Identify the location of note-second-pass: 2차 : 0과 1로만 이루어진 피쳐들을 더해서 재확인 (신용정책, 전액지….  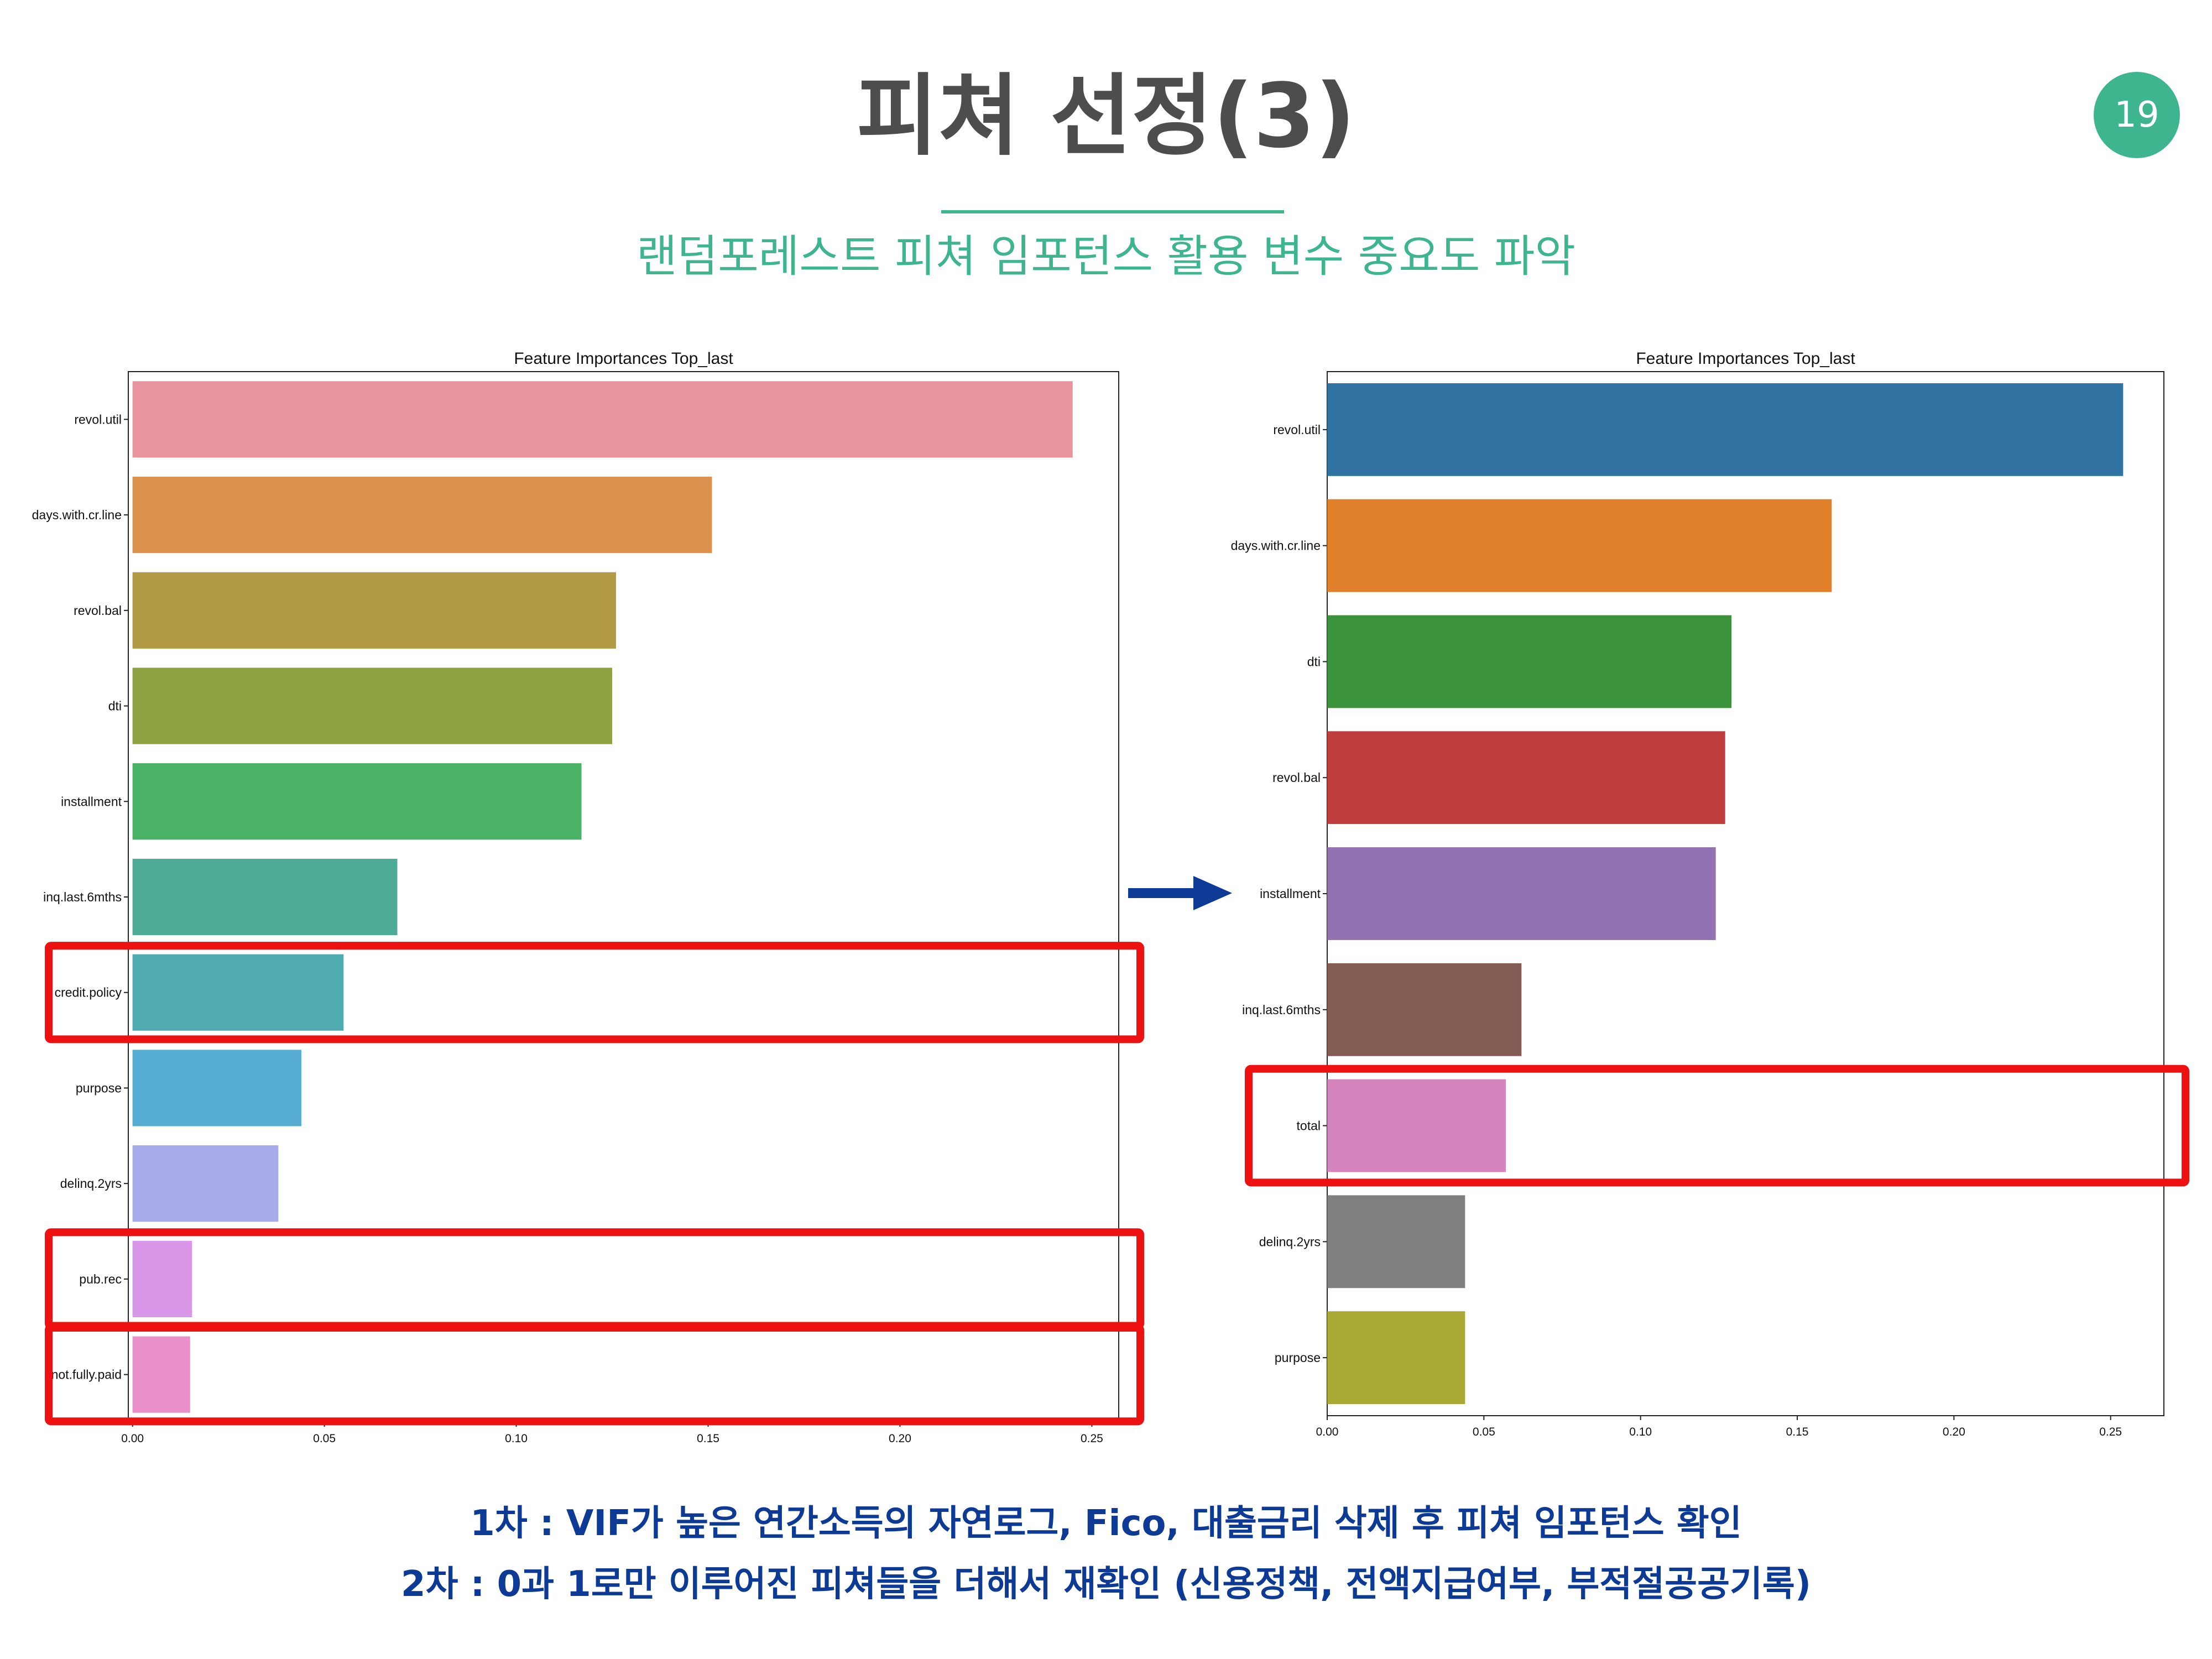
(1106, 1584).